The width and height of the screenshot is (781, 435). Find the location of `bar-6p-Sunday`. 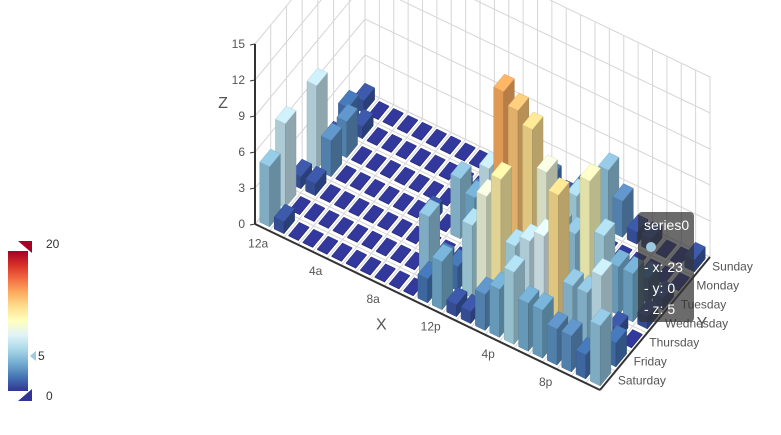

bar-6p-Sunday is located at coordinates (623, 210).